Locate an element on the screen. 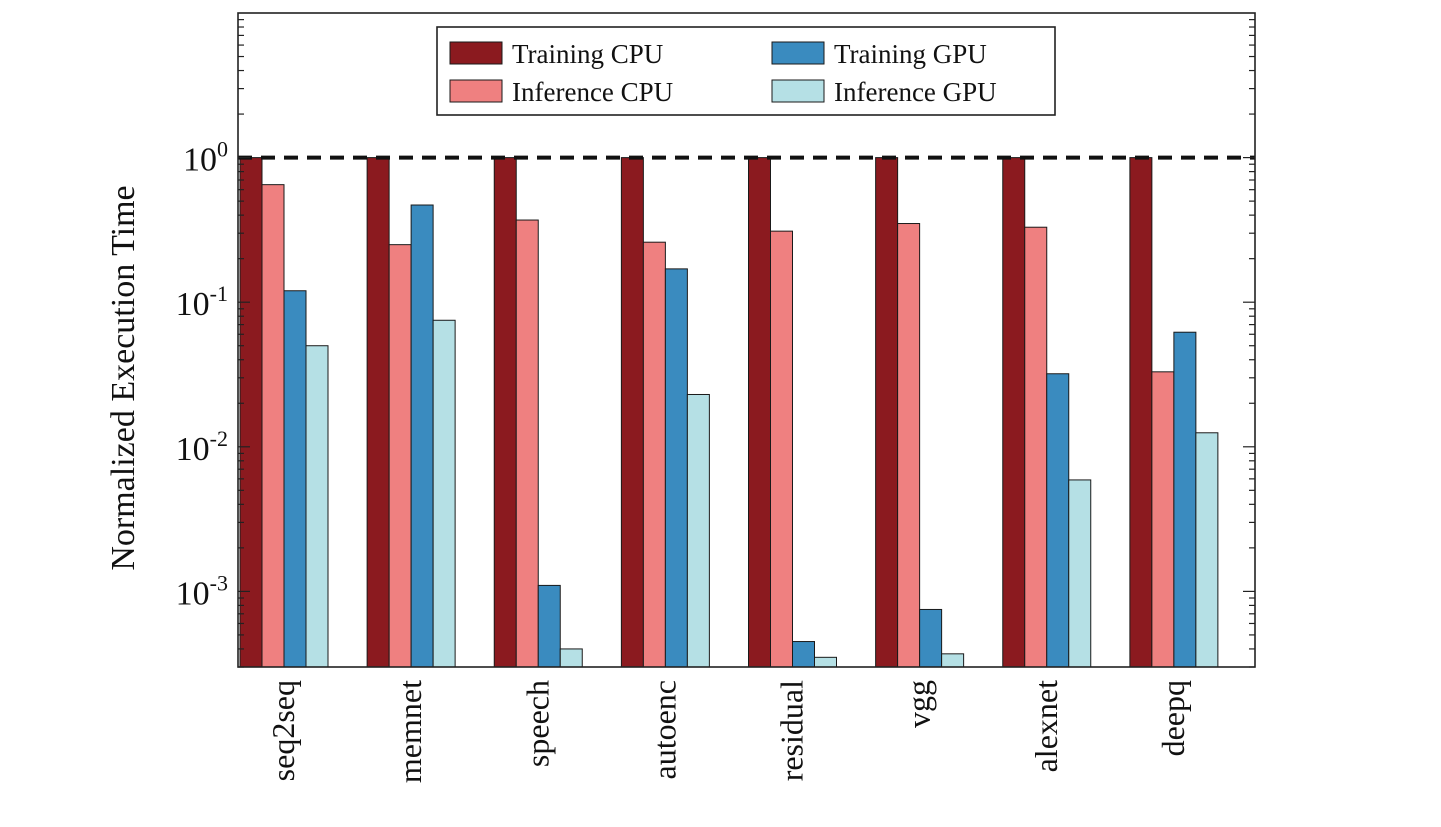  x-tick-label: autoenc is located at coordinates (664, 730).